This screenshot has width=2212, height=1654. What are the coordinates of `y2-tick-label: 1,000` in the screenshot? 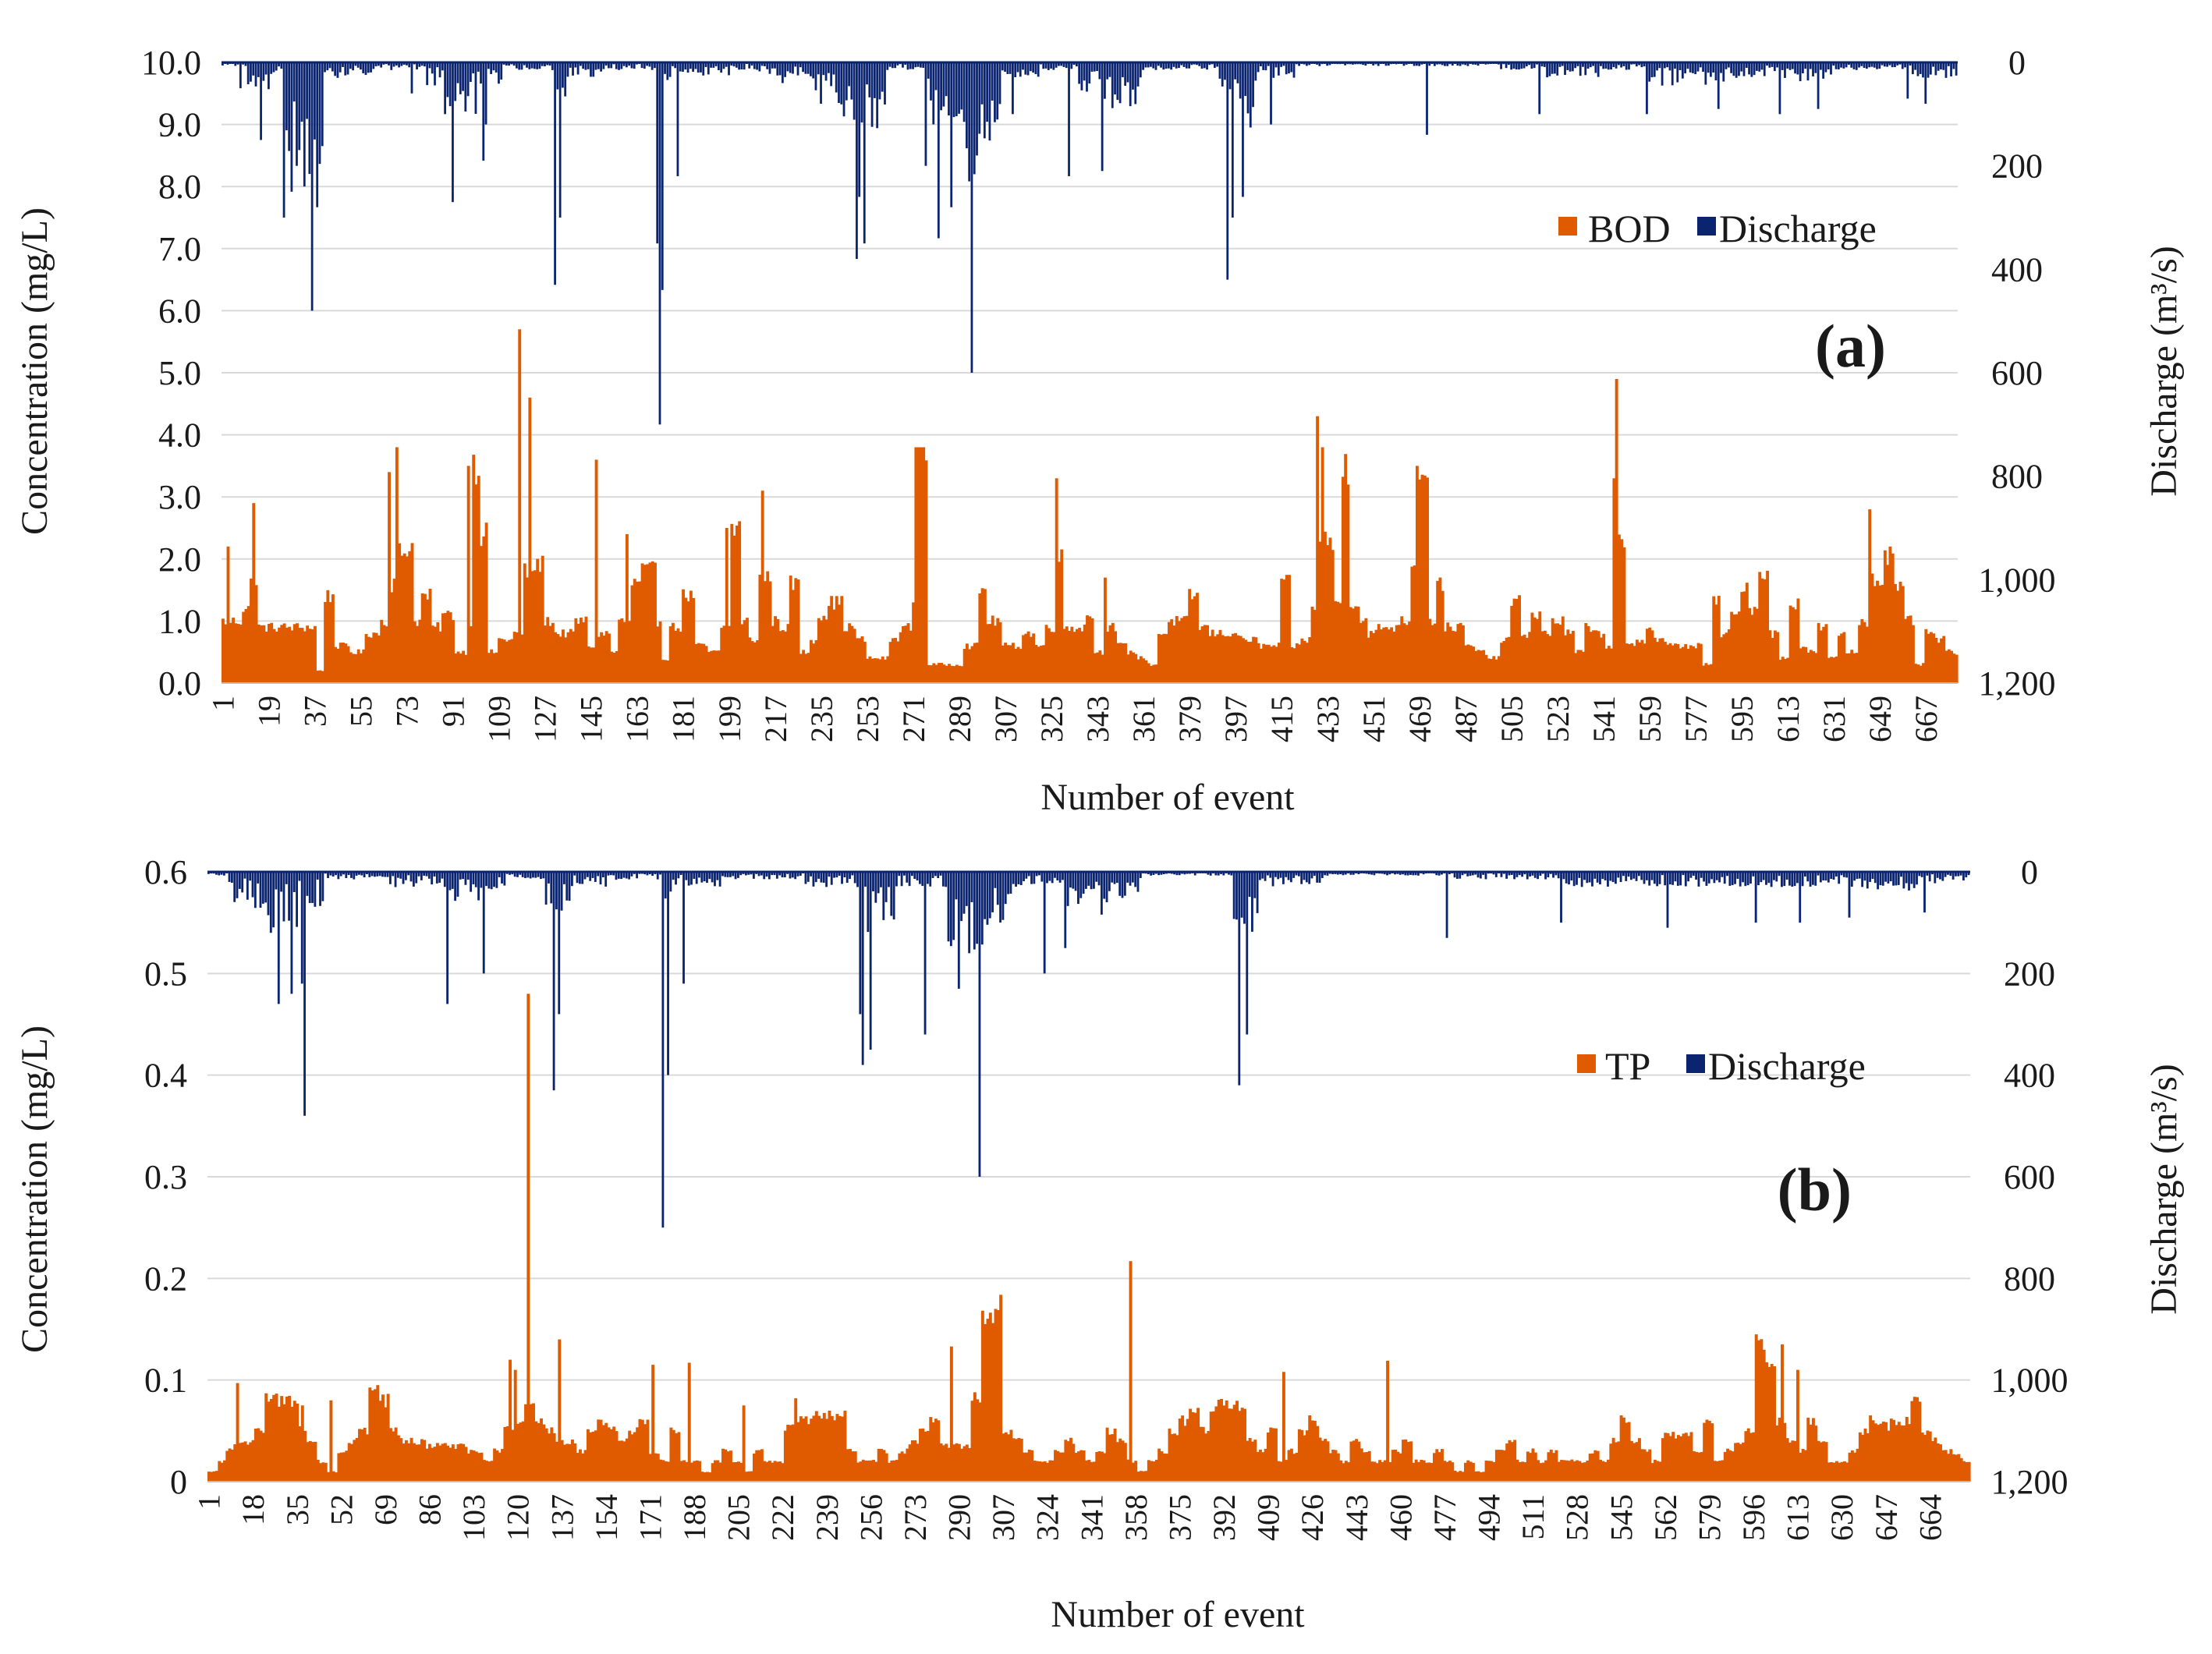 It's located at (2018, 580).